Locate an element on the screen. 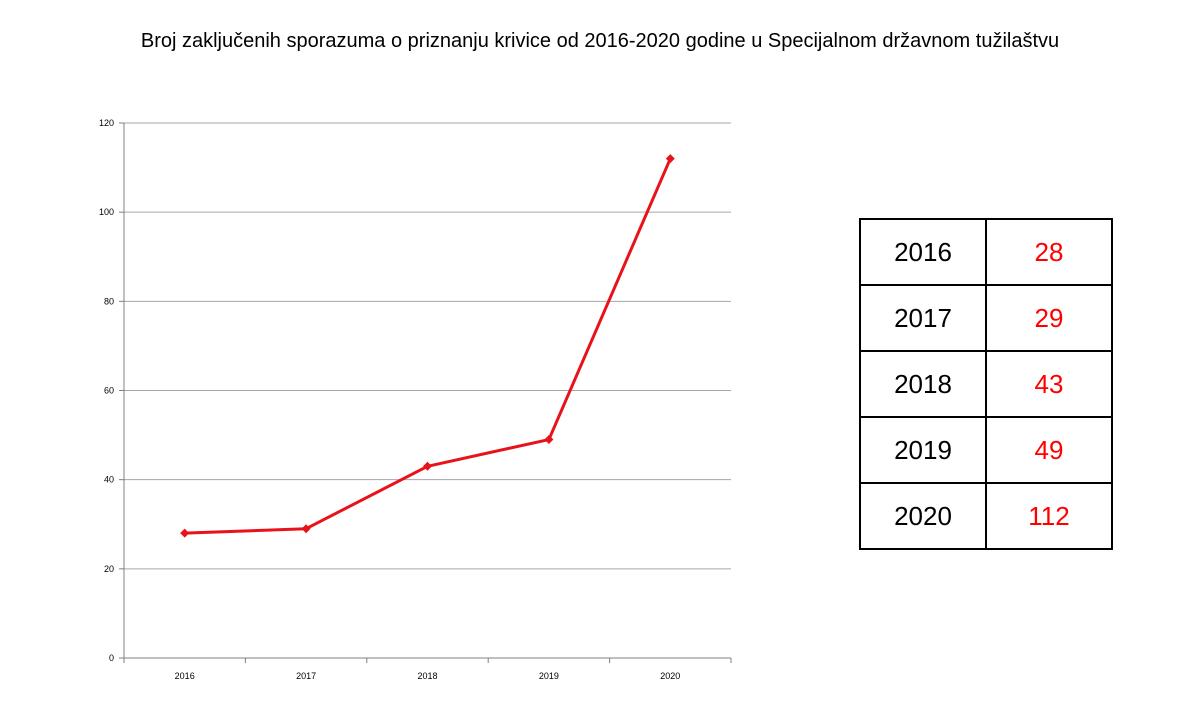 The image size is (1200, 720). table-row: 2019 49 is located at coordinates (986, 450).